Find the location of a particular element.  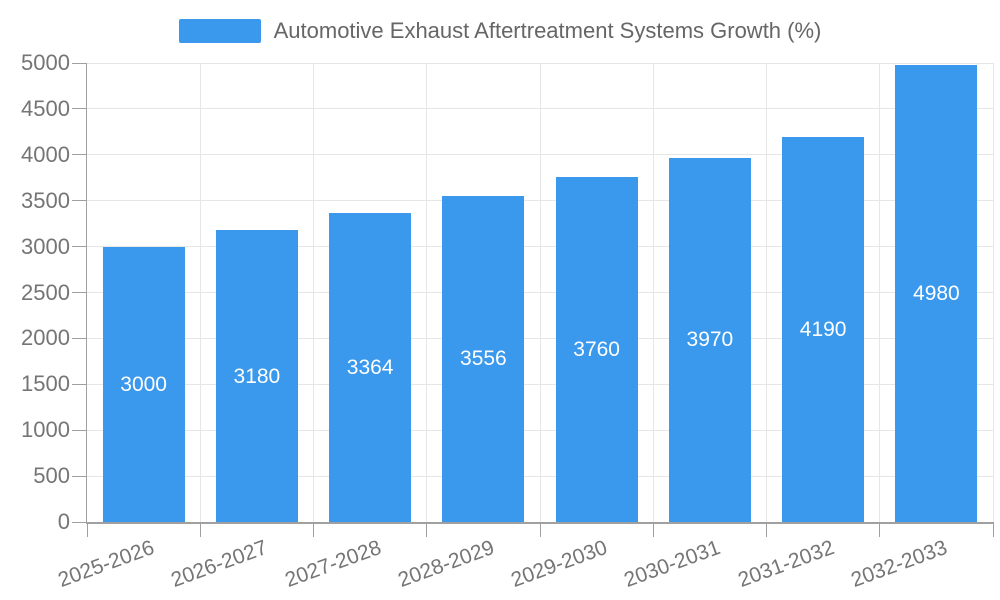

bar: 4190 is located at coordinates (823, 329).